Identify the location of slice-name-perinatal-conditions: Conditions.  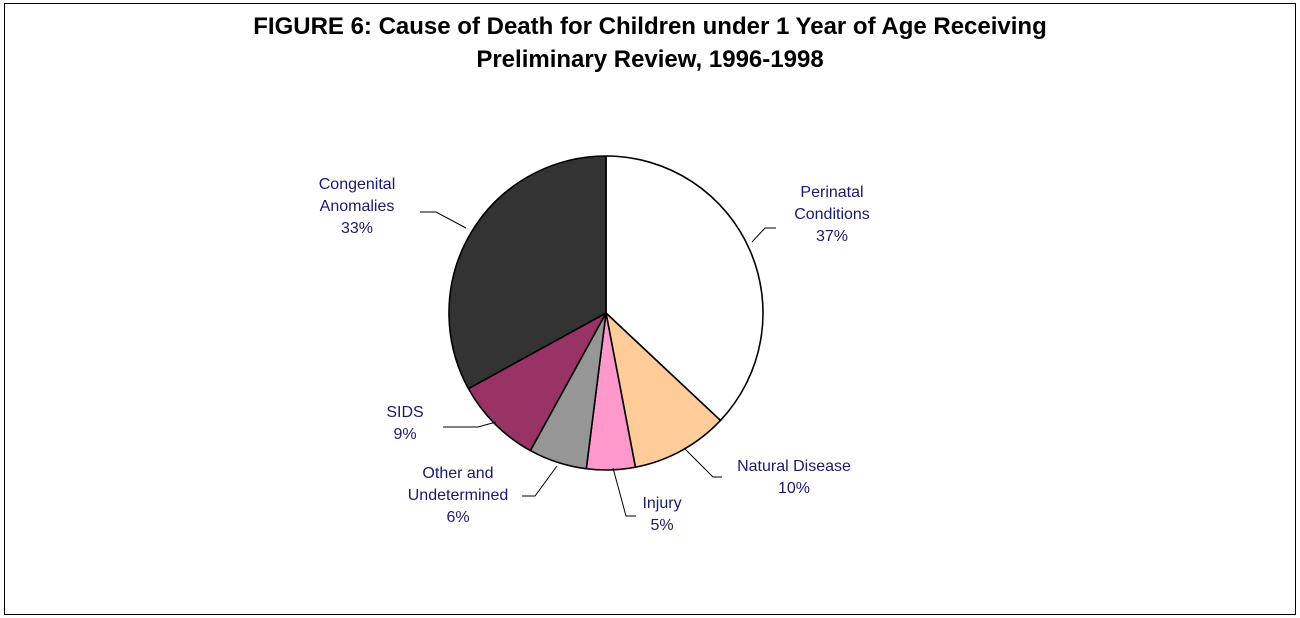
(832, 214).